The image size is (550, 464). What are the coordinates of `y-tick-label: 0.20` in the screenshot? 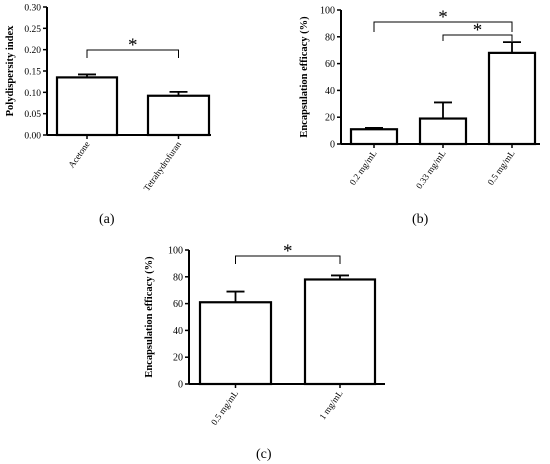 It's located at (32, 51).